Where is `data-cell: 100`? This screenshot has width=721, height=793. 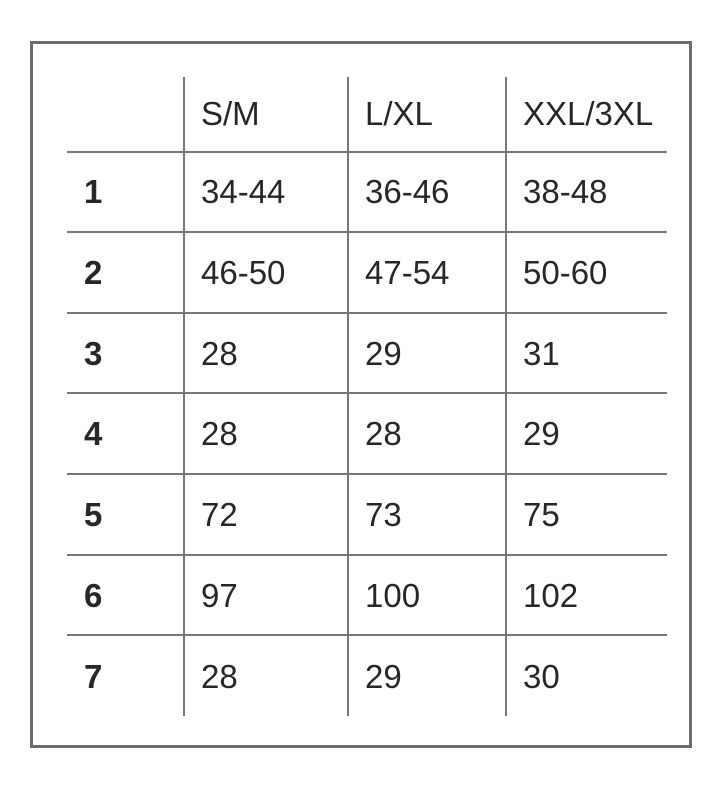
data-cell: 100 is located at coordinates (426, 594).